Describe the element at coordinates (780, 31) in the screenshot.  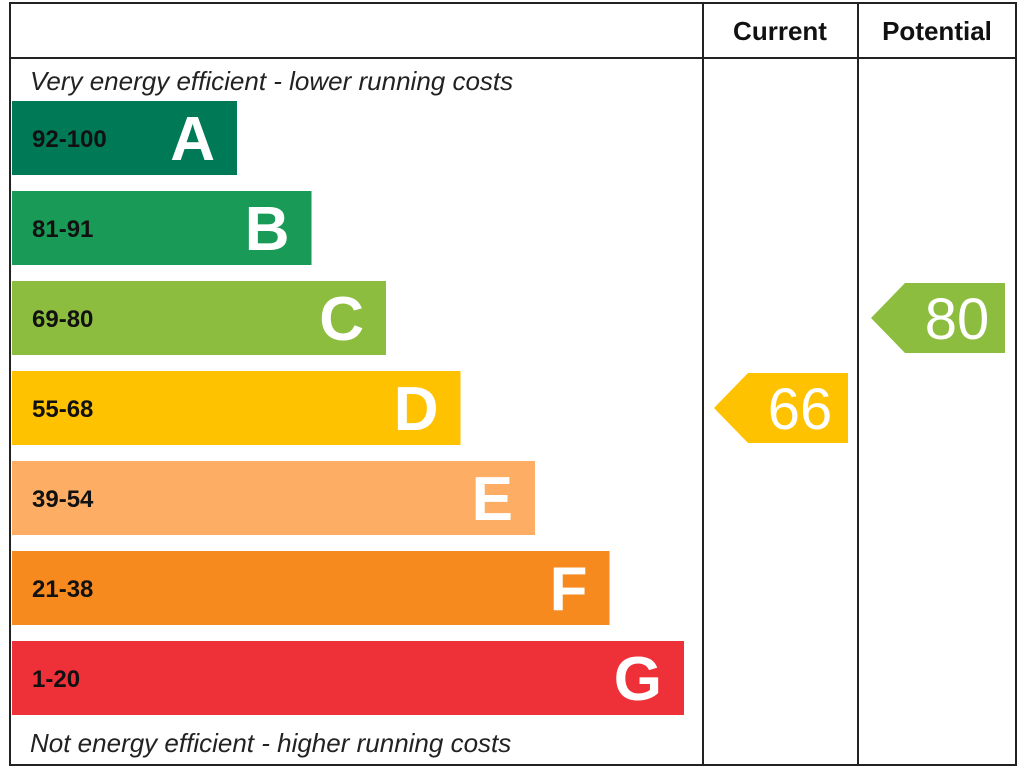
I see `current-column-header: Current` at that location.